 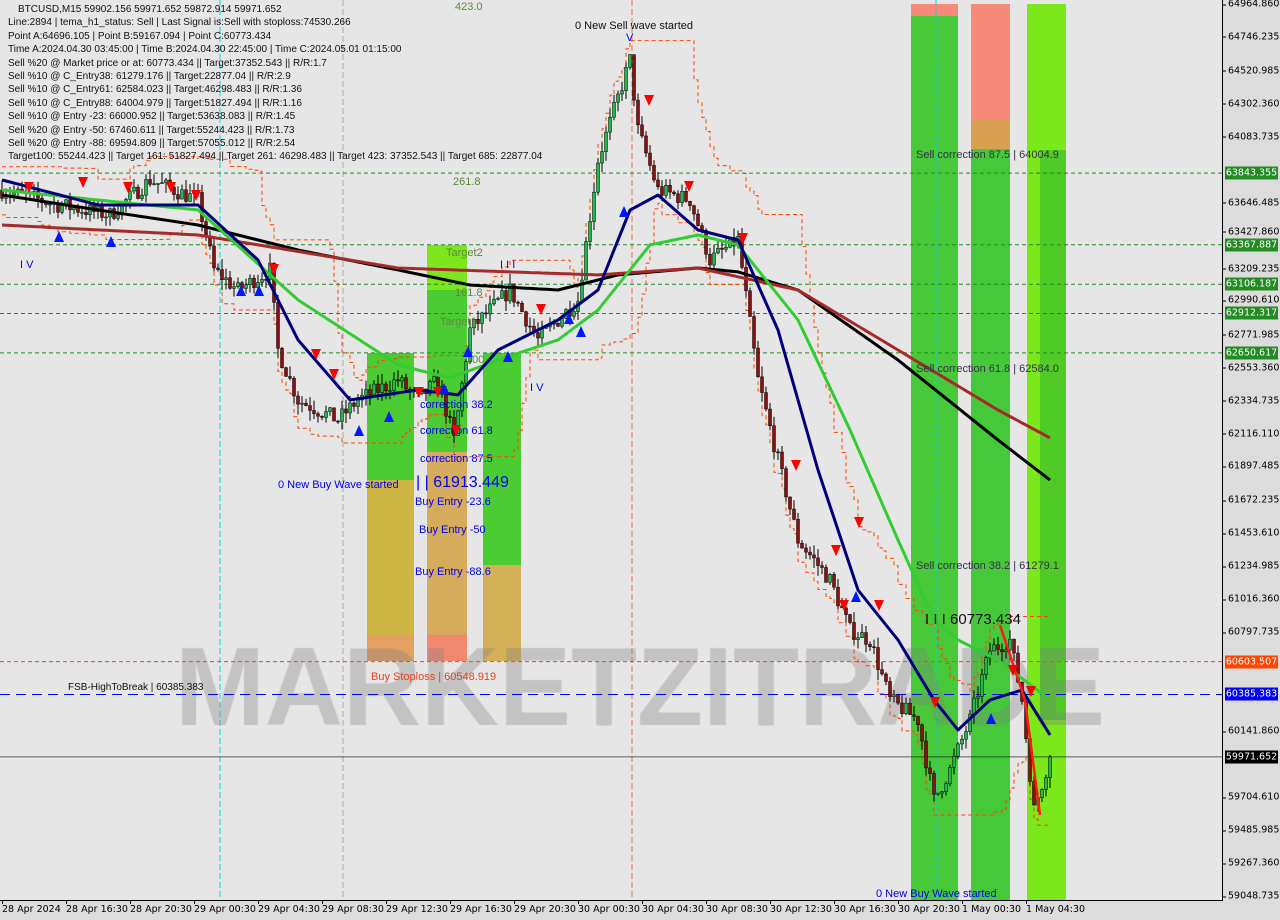 What do you see at coordinates (1251, 368) in the screenshot?
I see `y-tick-label: 62553.360` at bounding box center [1251, 368].